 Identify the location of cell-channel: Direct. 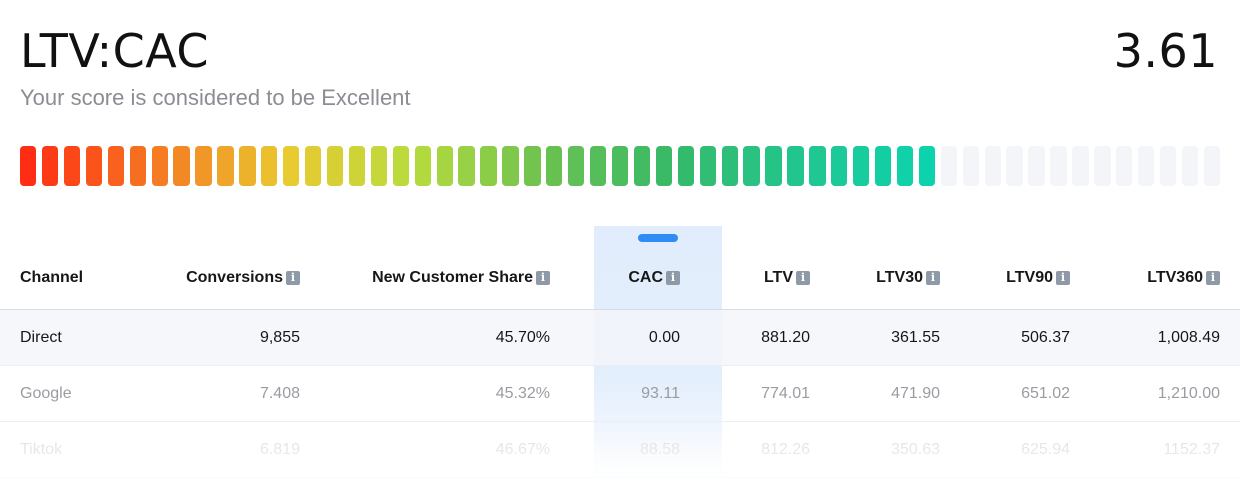
(41, 337).